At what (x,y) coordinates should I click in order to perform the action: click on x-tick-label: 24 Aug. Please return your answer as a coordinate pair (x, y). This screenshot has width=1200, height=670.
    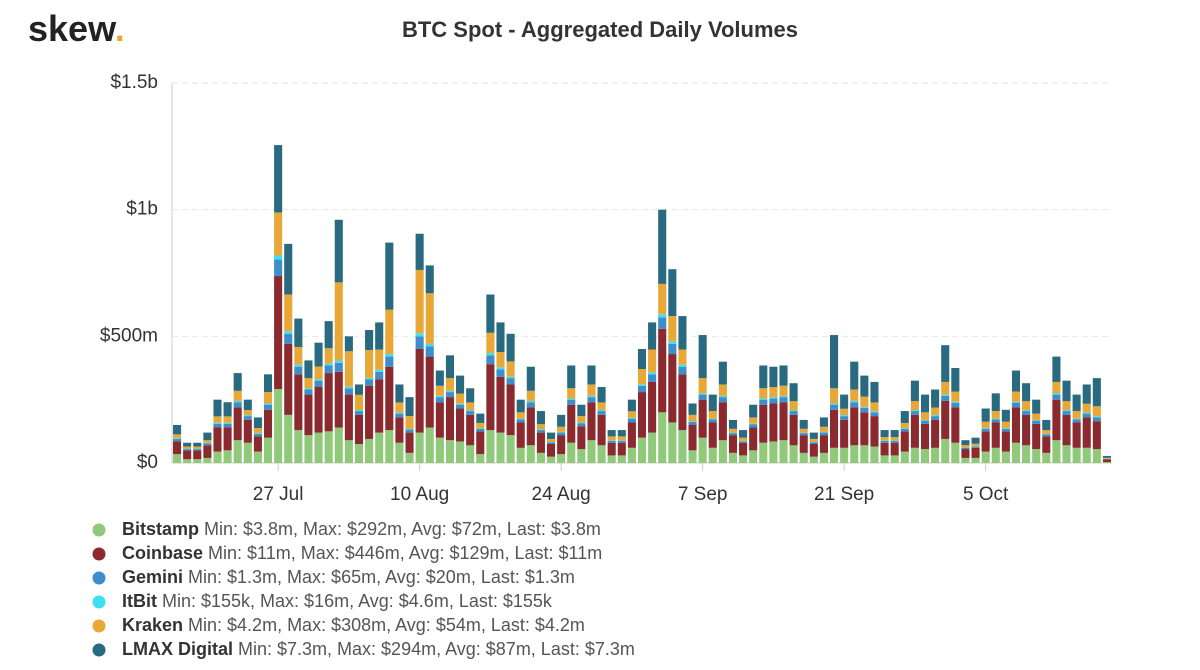
    Looking at the image, I should click on (561, 494).